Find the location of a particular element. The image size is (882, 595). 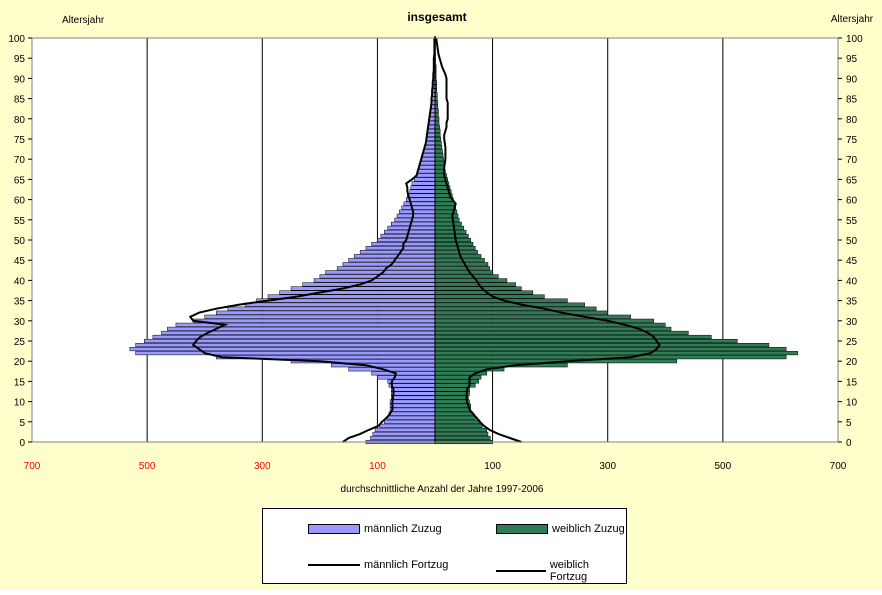

x-tick-label: 300 is located at coordinates (262, 466).